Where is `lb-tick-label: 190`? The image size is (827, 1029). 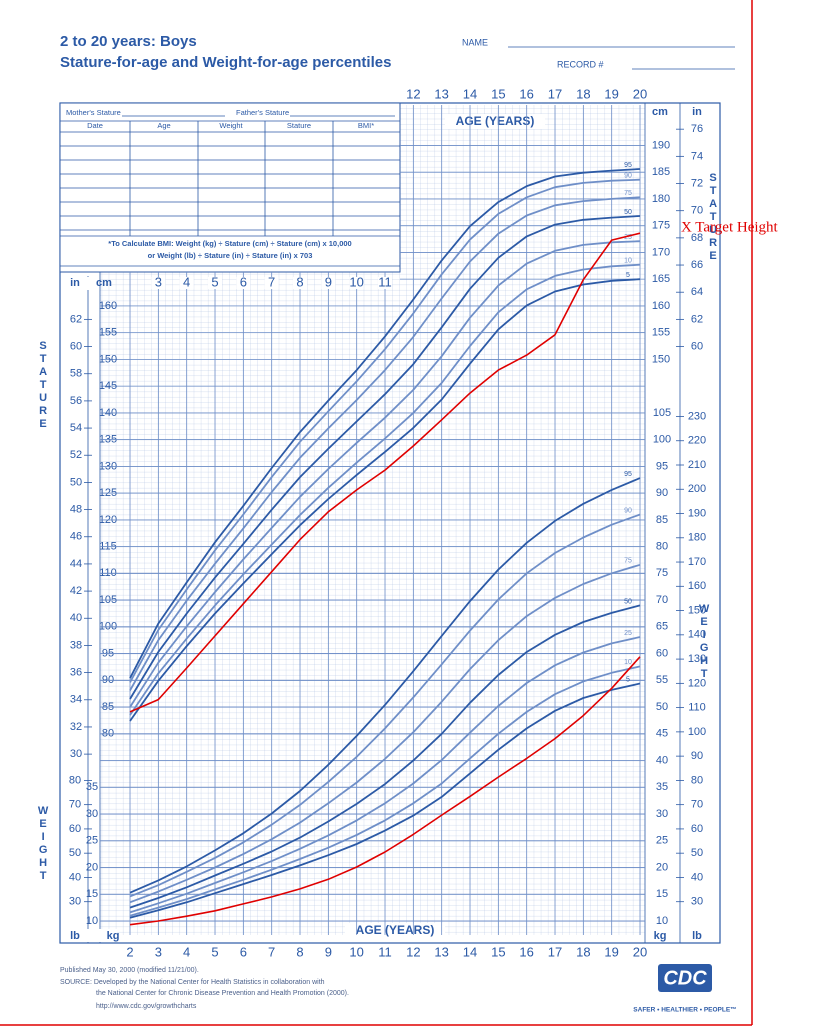 lb-tick-label: 190 is located at coordinates (697, 513).